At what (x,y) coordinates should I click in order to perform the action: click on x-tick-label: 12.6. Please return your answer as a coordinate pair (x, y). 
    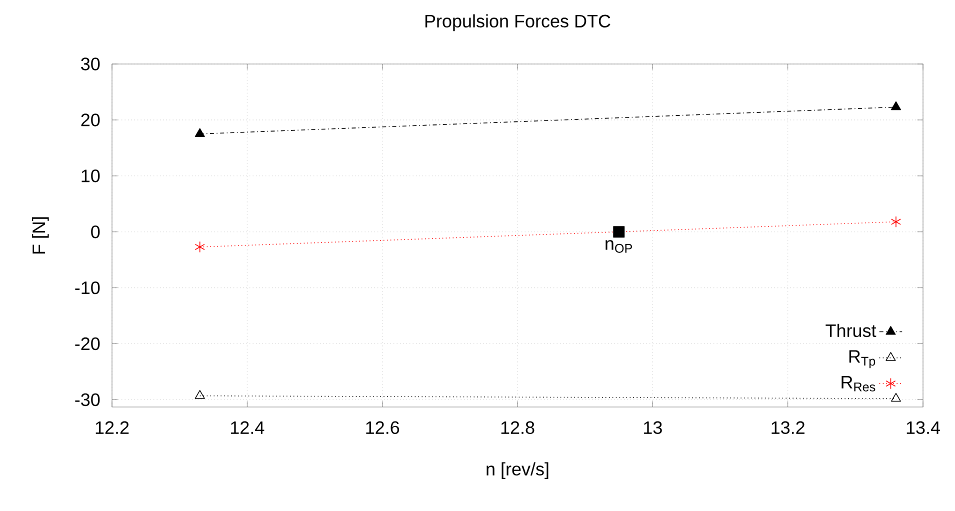
    Looking at the image, I should click on (383, 427).